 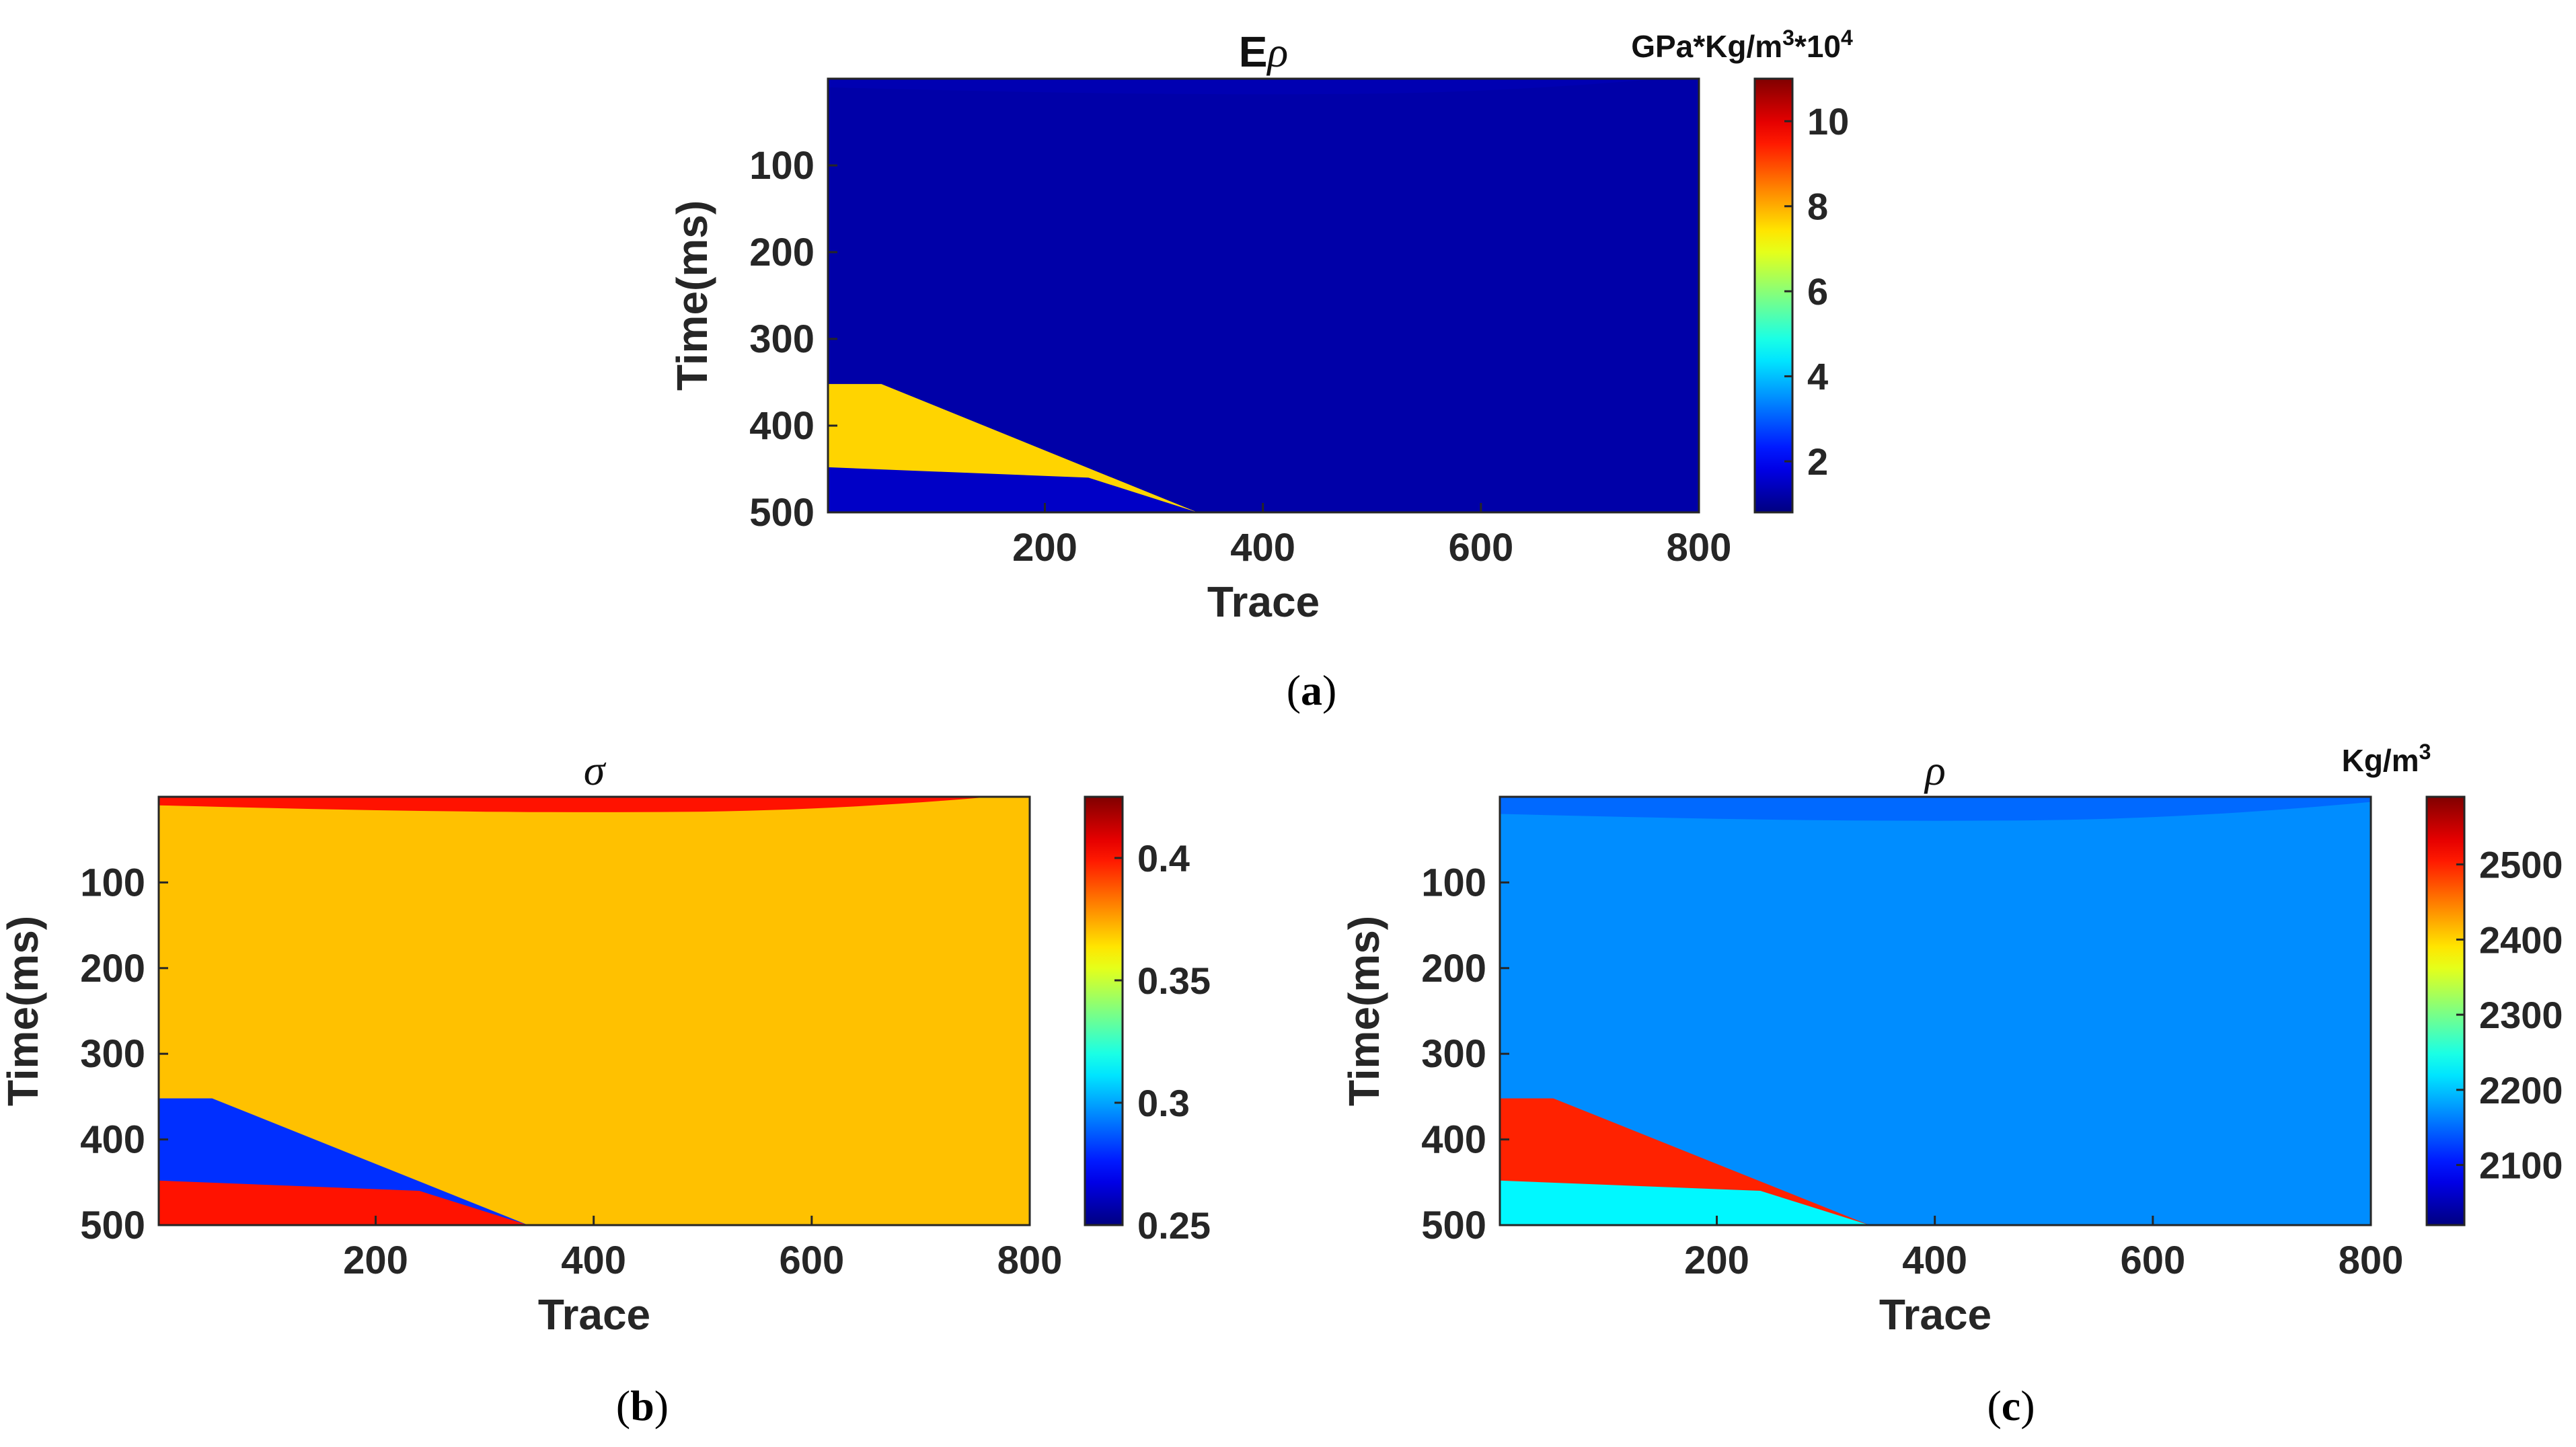 What do you see at coordinates (1312, 690) in the screenshot?
I see `panel-caption: (a)` at bounding box center [1312, 690].